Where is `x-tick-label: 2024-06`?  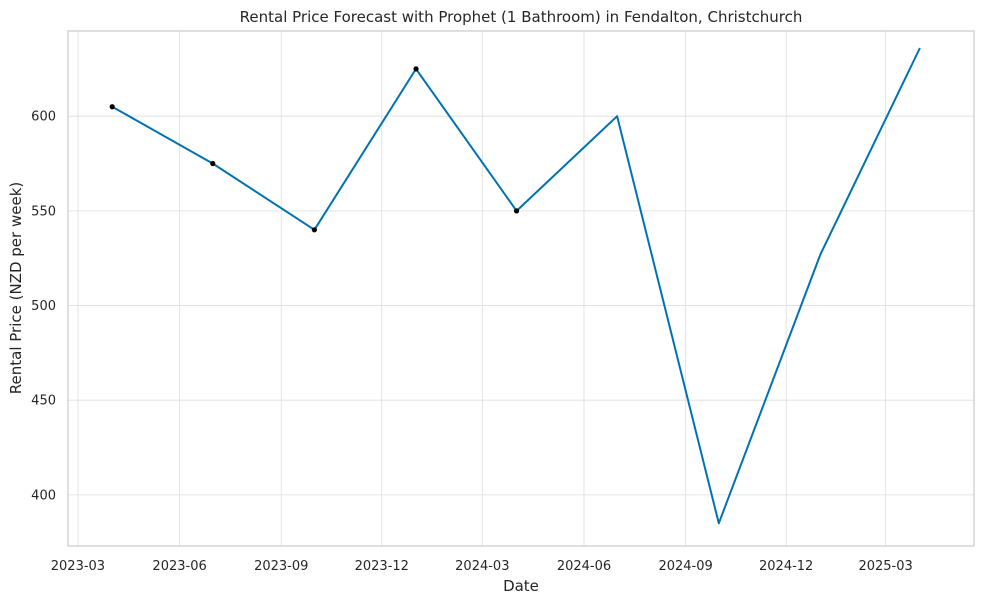 x-tick-label: 2024-06 is located at coordinates (584, 566).